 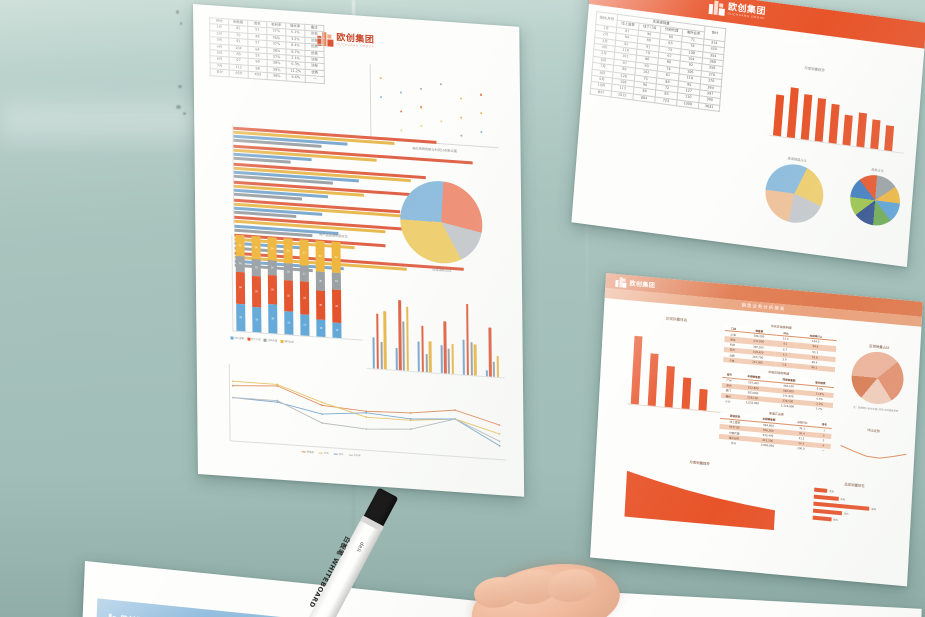 I want to click on mid-right-pie-chart: 区域销量占比 注：数据统计自本年度1月至10月销售系统, so click(x=877, y=384).